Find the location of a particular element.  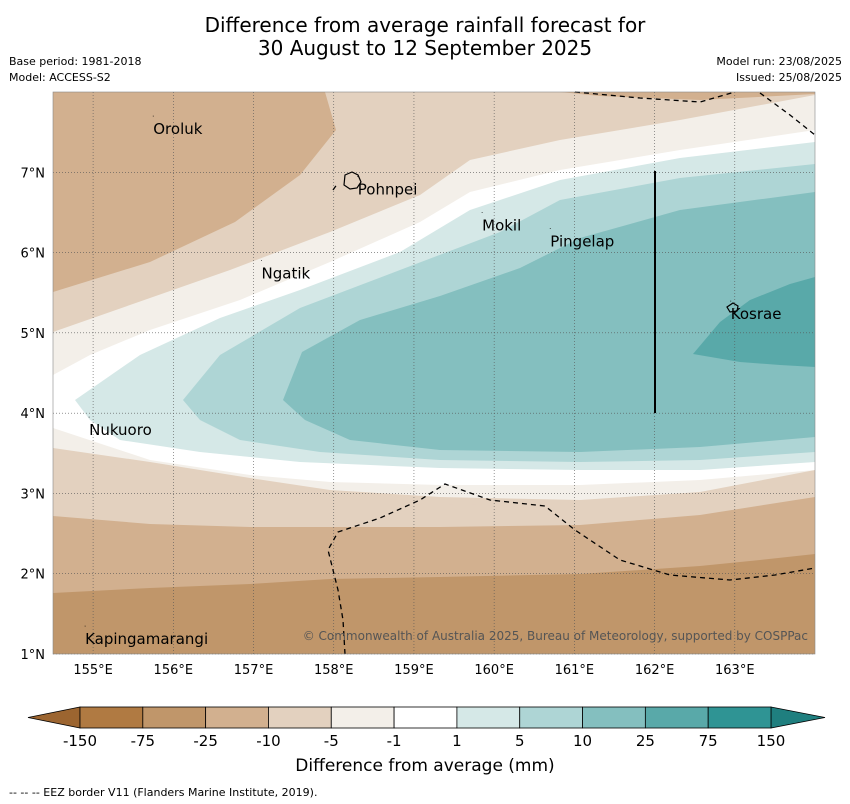

colorbar: -150 -75 -25 -10 -5 -1 1 5 10 25 75 150 is located at coordinates (426, 728).